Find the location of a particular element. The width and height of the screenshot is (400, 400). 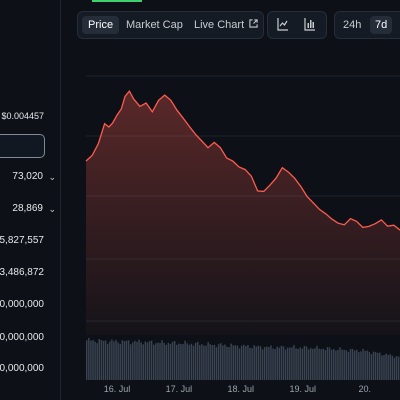

stat-value: 28,869 is located at coordinates (27, 208).